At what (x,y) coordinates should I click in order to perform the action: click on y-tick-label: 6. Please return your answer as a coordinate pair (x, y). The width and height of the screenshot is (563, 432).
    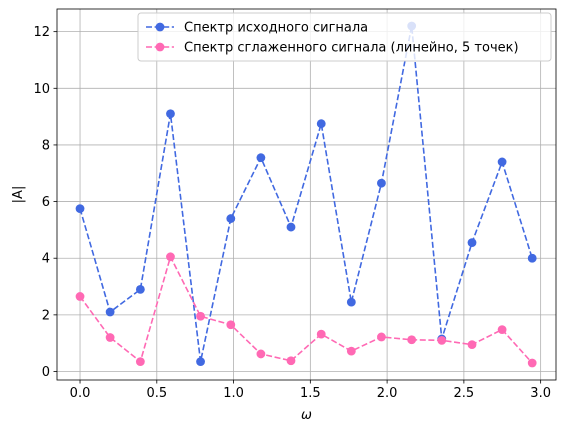
    Looking at the image, I should click on (46, 202).